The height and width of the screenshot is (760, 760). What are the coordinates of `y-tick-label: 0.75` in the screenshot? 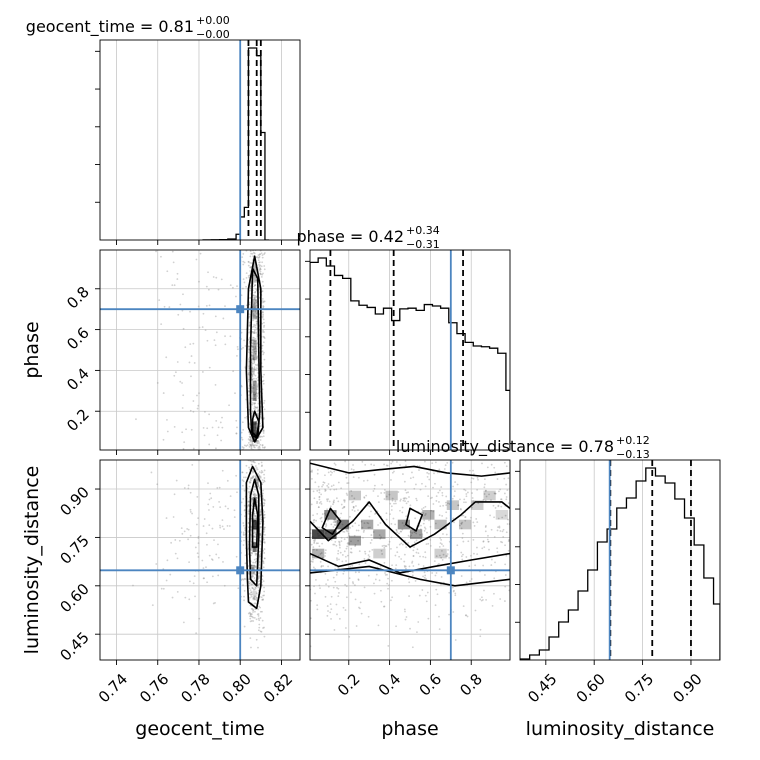 It's located at (74, 550).